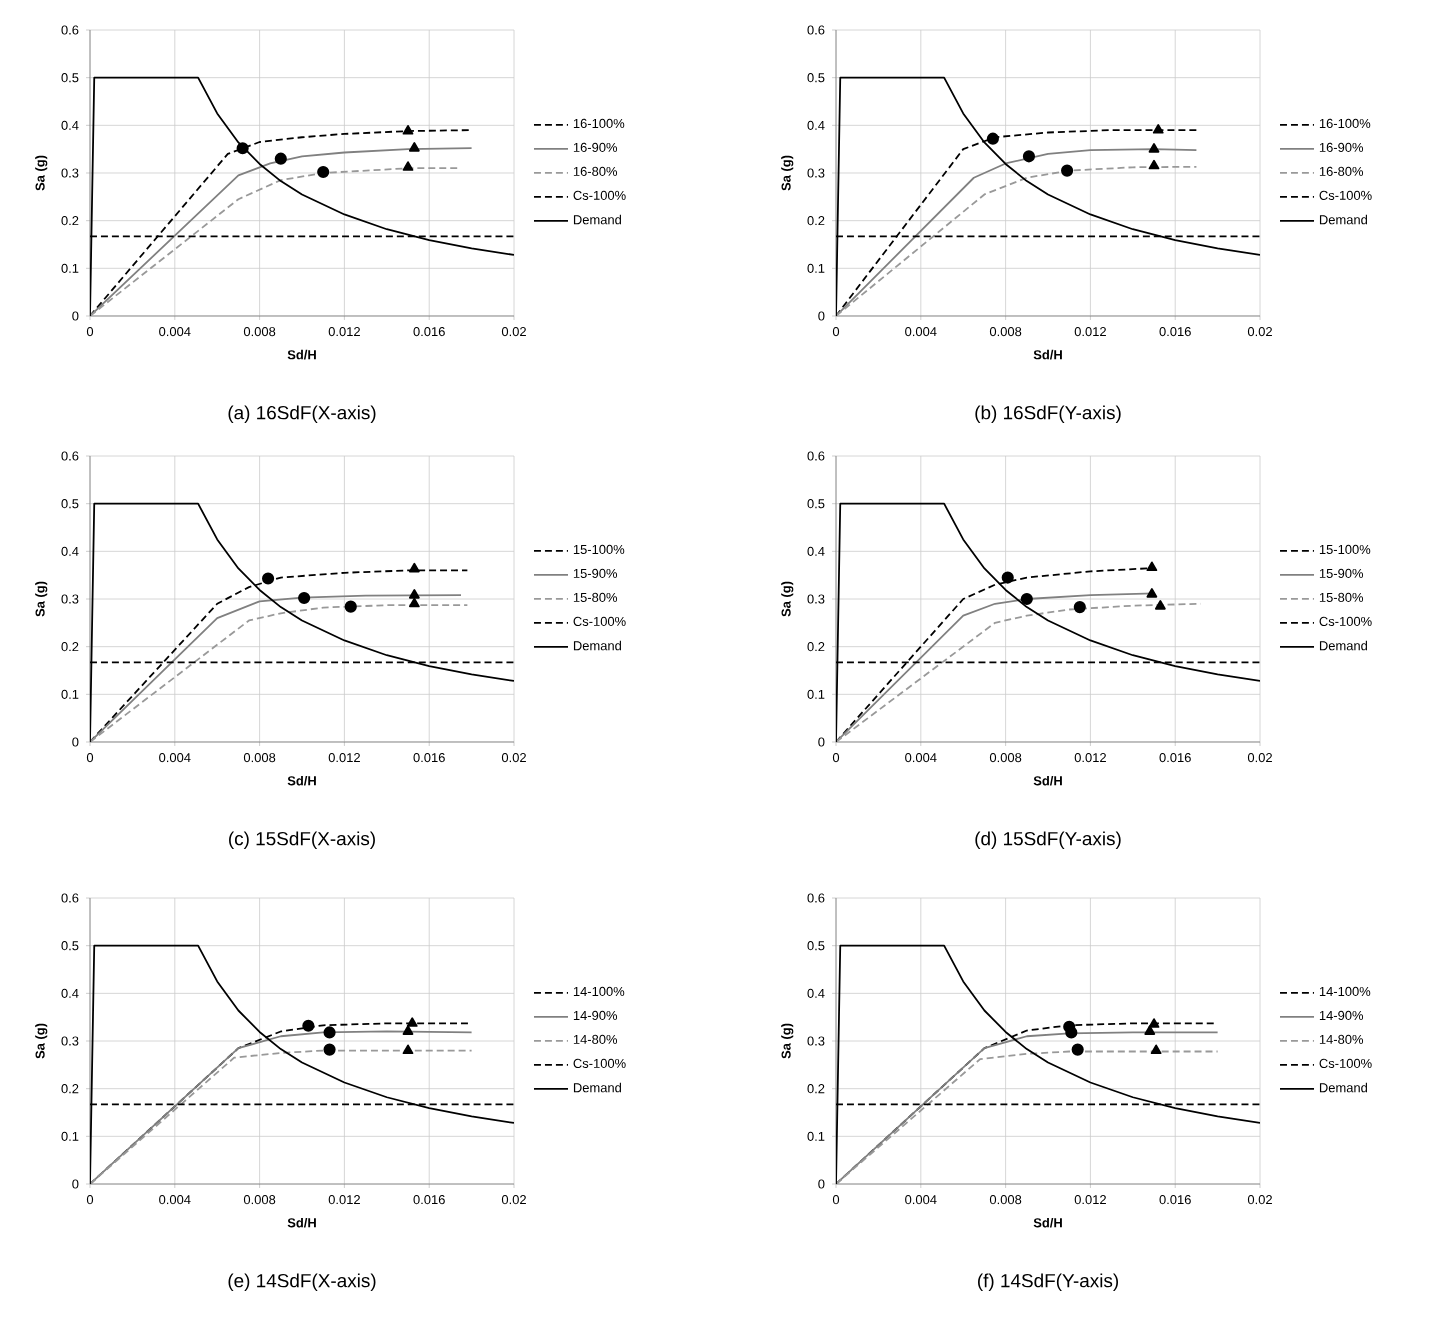 Image resolution: width=1430 pixels, height=1328 pixels. I want to click on text: (b) 16SdF(Y-axis), so click(1048, 414).